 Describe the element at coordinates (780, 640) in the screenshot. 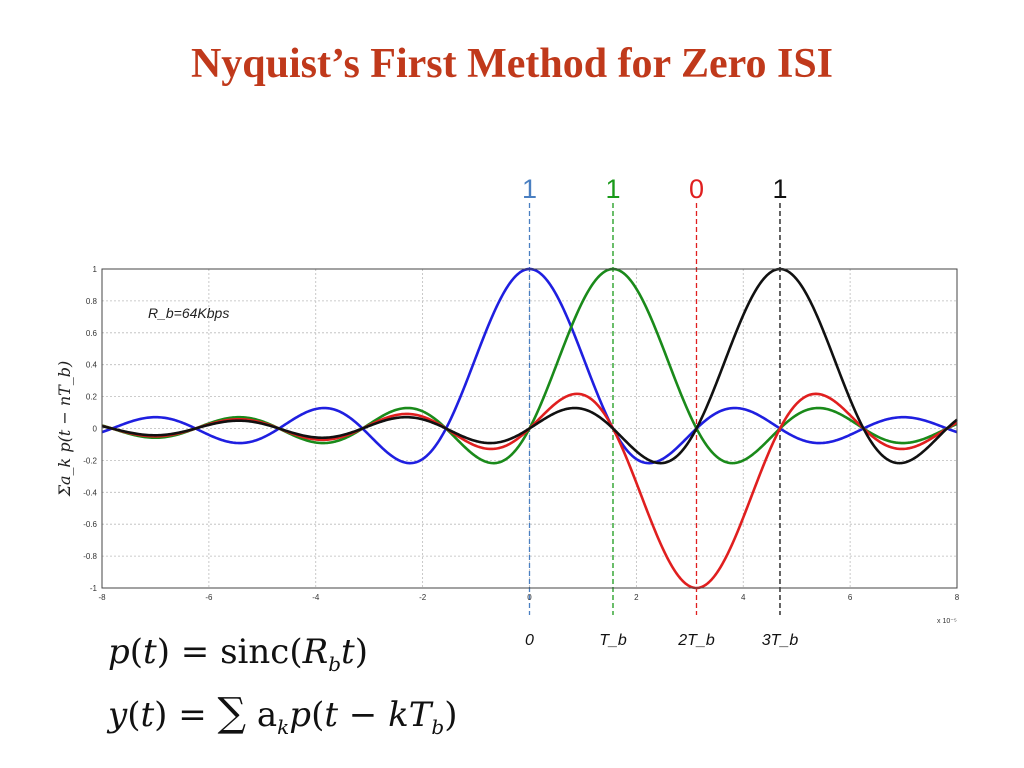

I see `sample-time-label: 3T_b` at that location.